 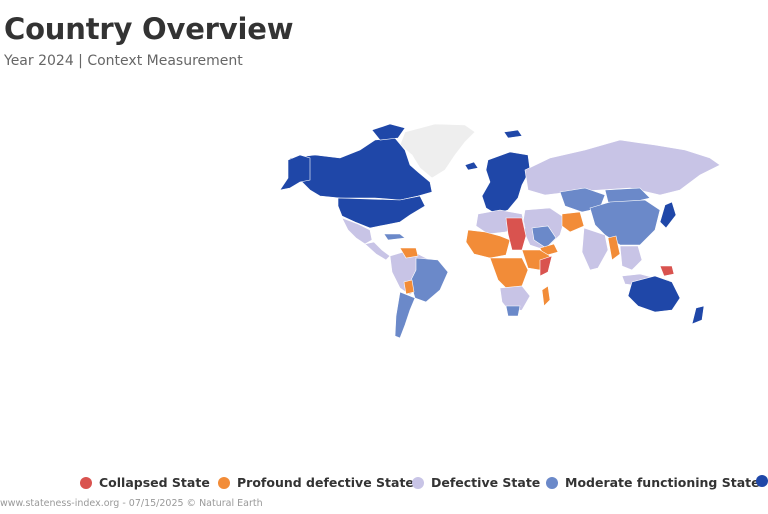 What do you see at coordinates (357, 231) in the screenshot?
I see `region-mexico` at bounding box center [357, 231].